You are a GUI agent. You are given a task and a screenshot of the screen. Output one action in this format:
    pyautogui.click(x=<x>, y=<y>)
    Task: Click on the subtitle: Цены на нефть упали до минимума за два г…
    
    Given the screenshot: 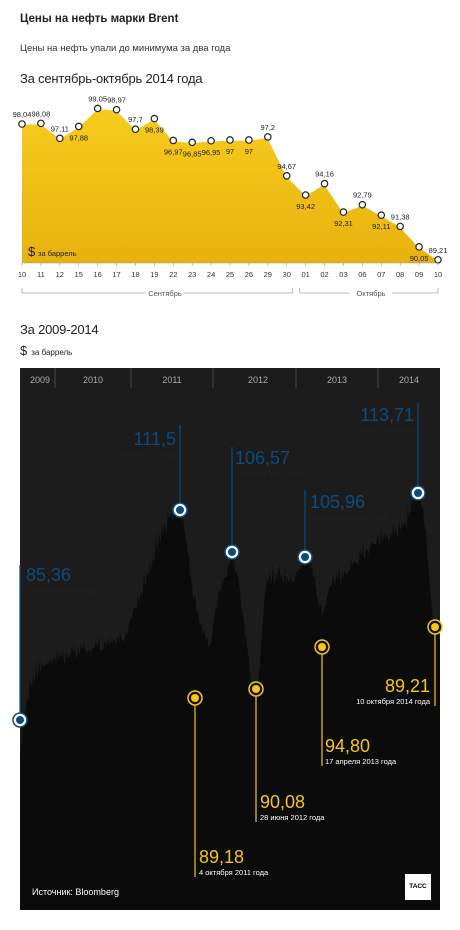 What is the action you would take?
    pyautogui.click(x=125, y=48)
    